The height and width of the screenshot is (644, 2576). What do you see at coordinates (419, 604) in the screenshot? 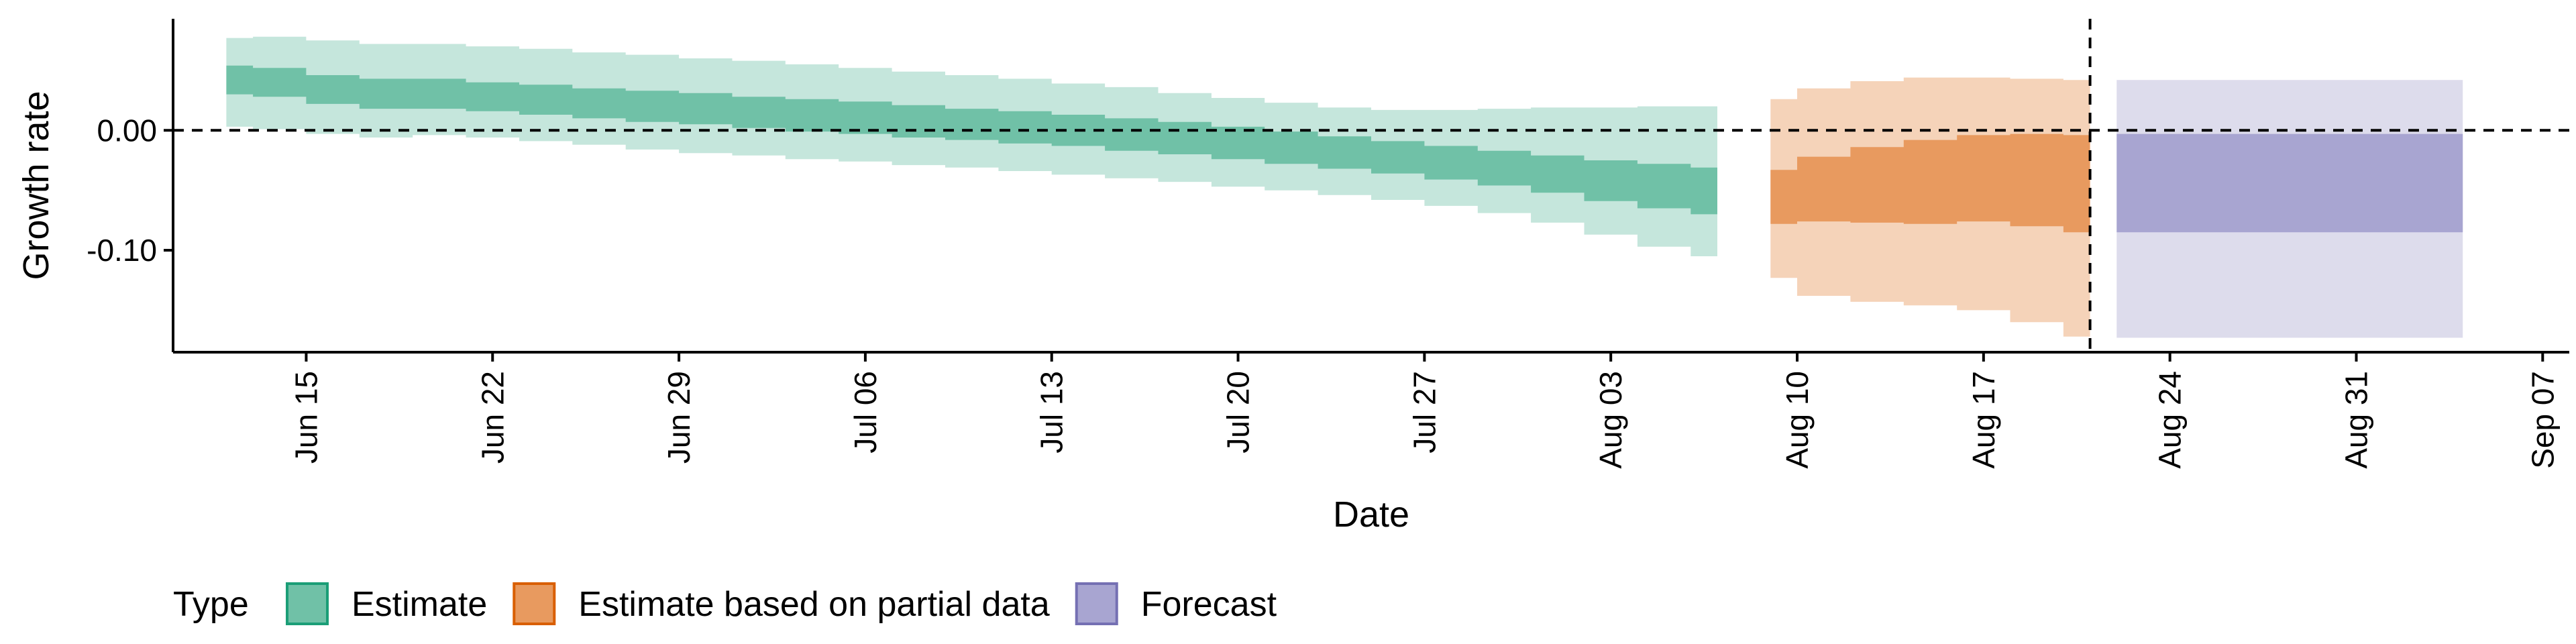
I see `legend-label-estimate: Estimate` at bounding box center [419, 604].